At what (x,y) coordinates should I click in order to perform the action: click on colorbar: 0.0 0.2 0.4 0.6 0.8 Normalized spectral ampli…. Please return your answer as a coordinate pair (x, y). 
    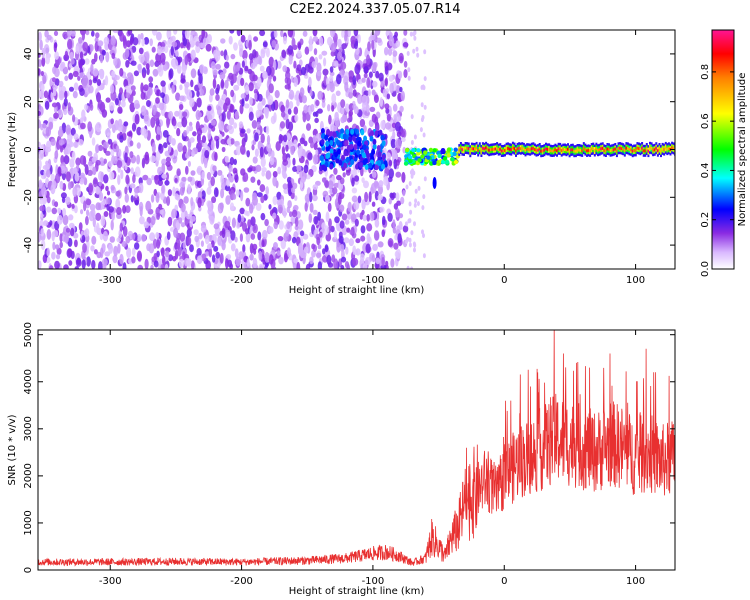
    Looking at the image, I should click on (724, 153).